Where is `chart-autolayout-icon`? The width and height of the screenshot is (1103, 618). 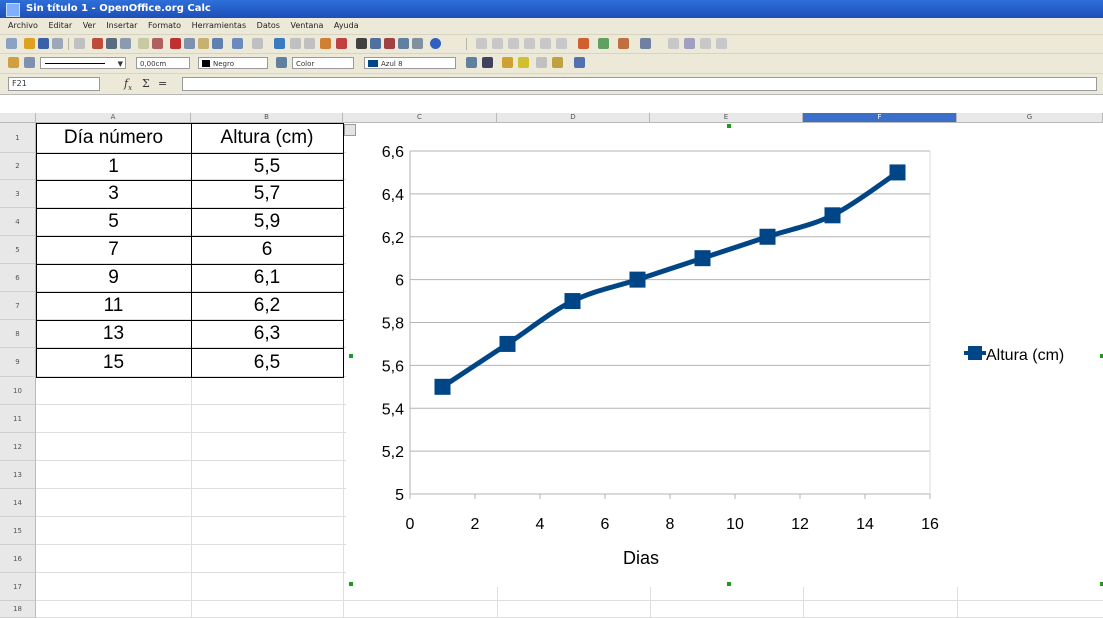 chart-autolayout-icon is located at coordinates (689, 43).